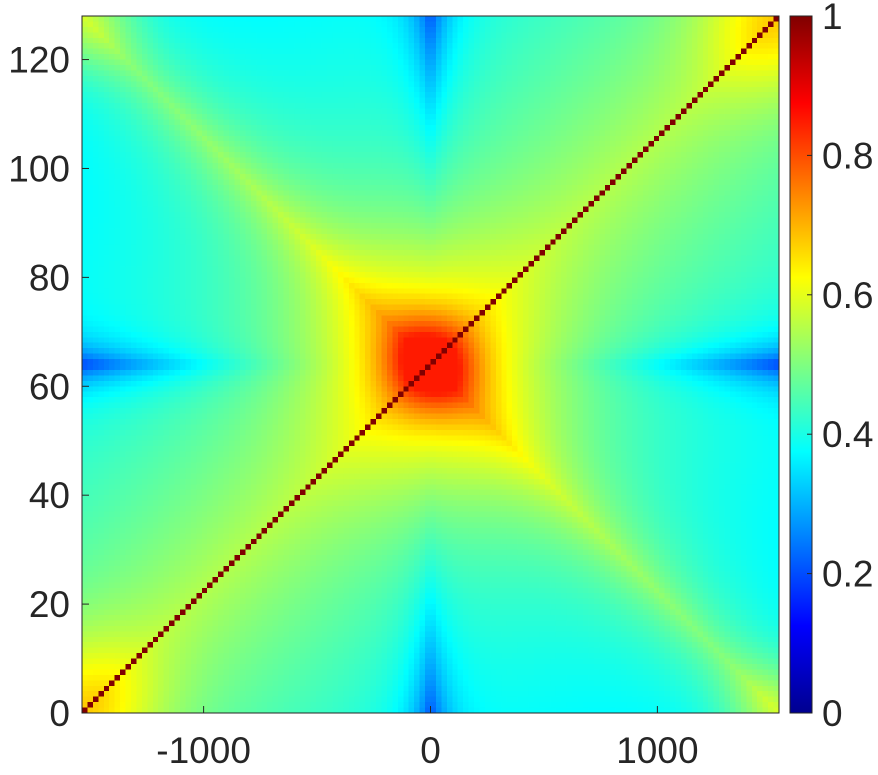 The image size is (878, 775). What do you see at coordinates (430, 750) in the screenshot?
I see `x-tick-label: 0` at bounding box center [430, 750].